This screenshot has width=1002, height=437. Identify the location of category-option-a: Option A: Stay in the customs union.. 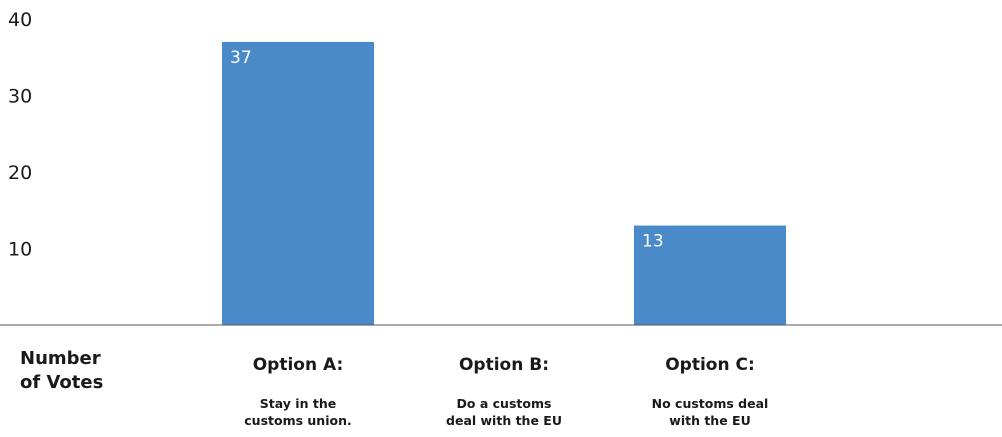
(298, 392).